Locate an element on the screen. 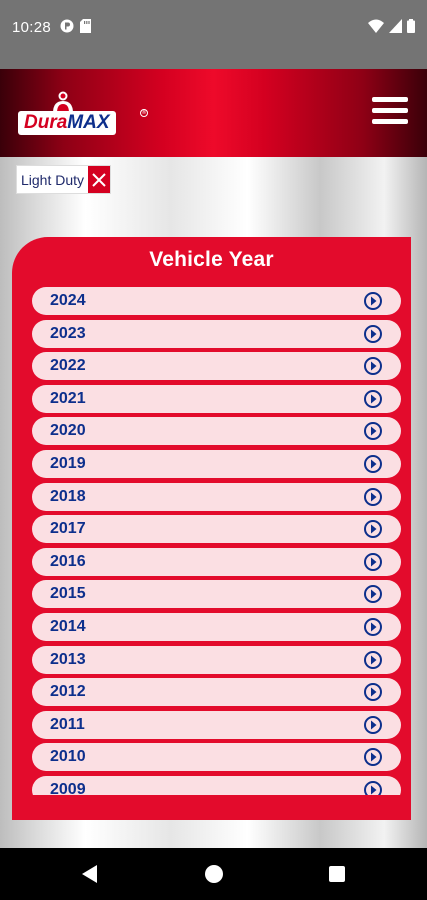  system-nav-bar is located at coordinates (213, 874).